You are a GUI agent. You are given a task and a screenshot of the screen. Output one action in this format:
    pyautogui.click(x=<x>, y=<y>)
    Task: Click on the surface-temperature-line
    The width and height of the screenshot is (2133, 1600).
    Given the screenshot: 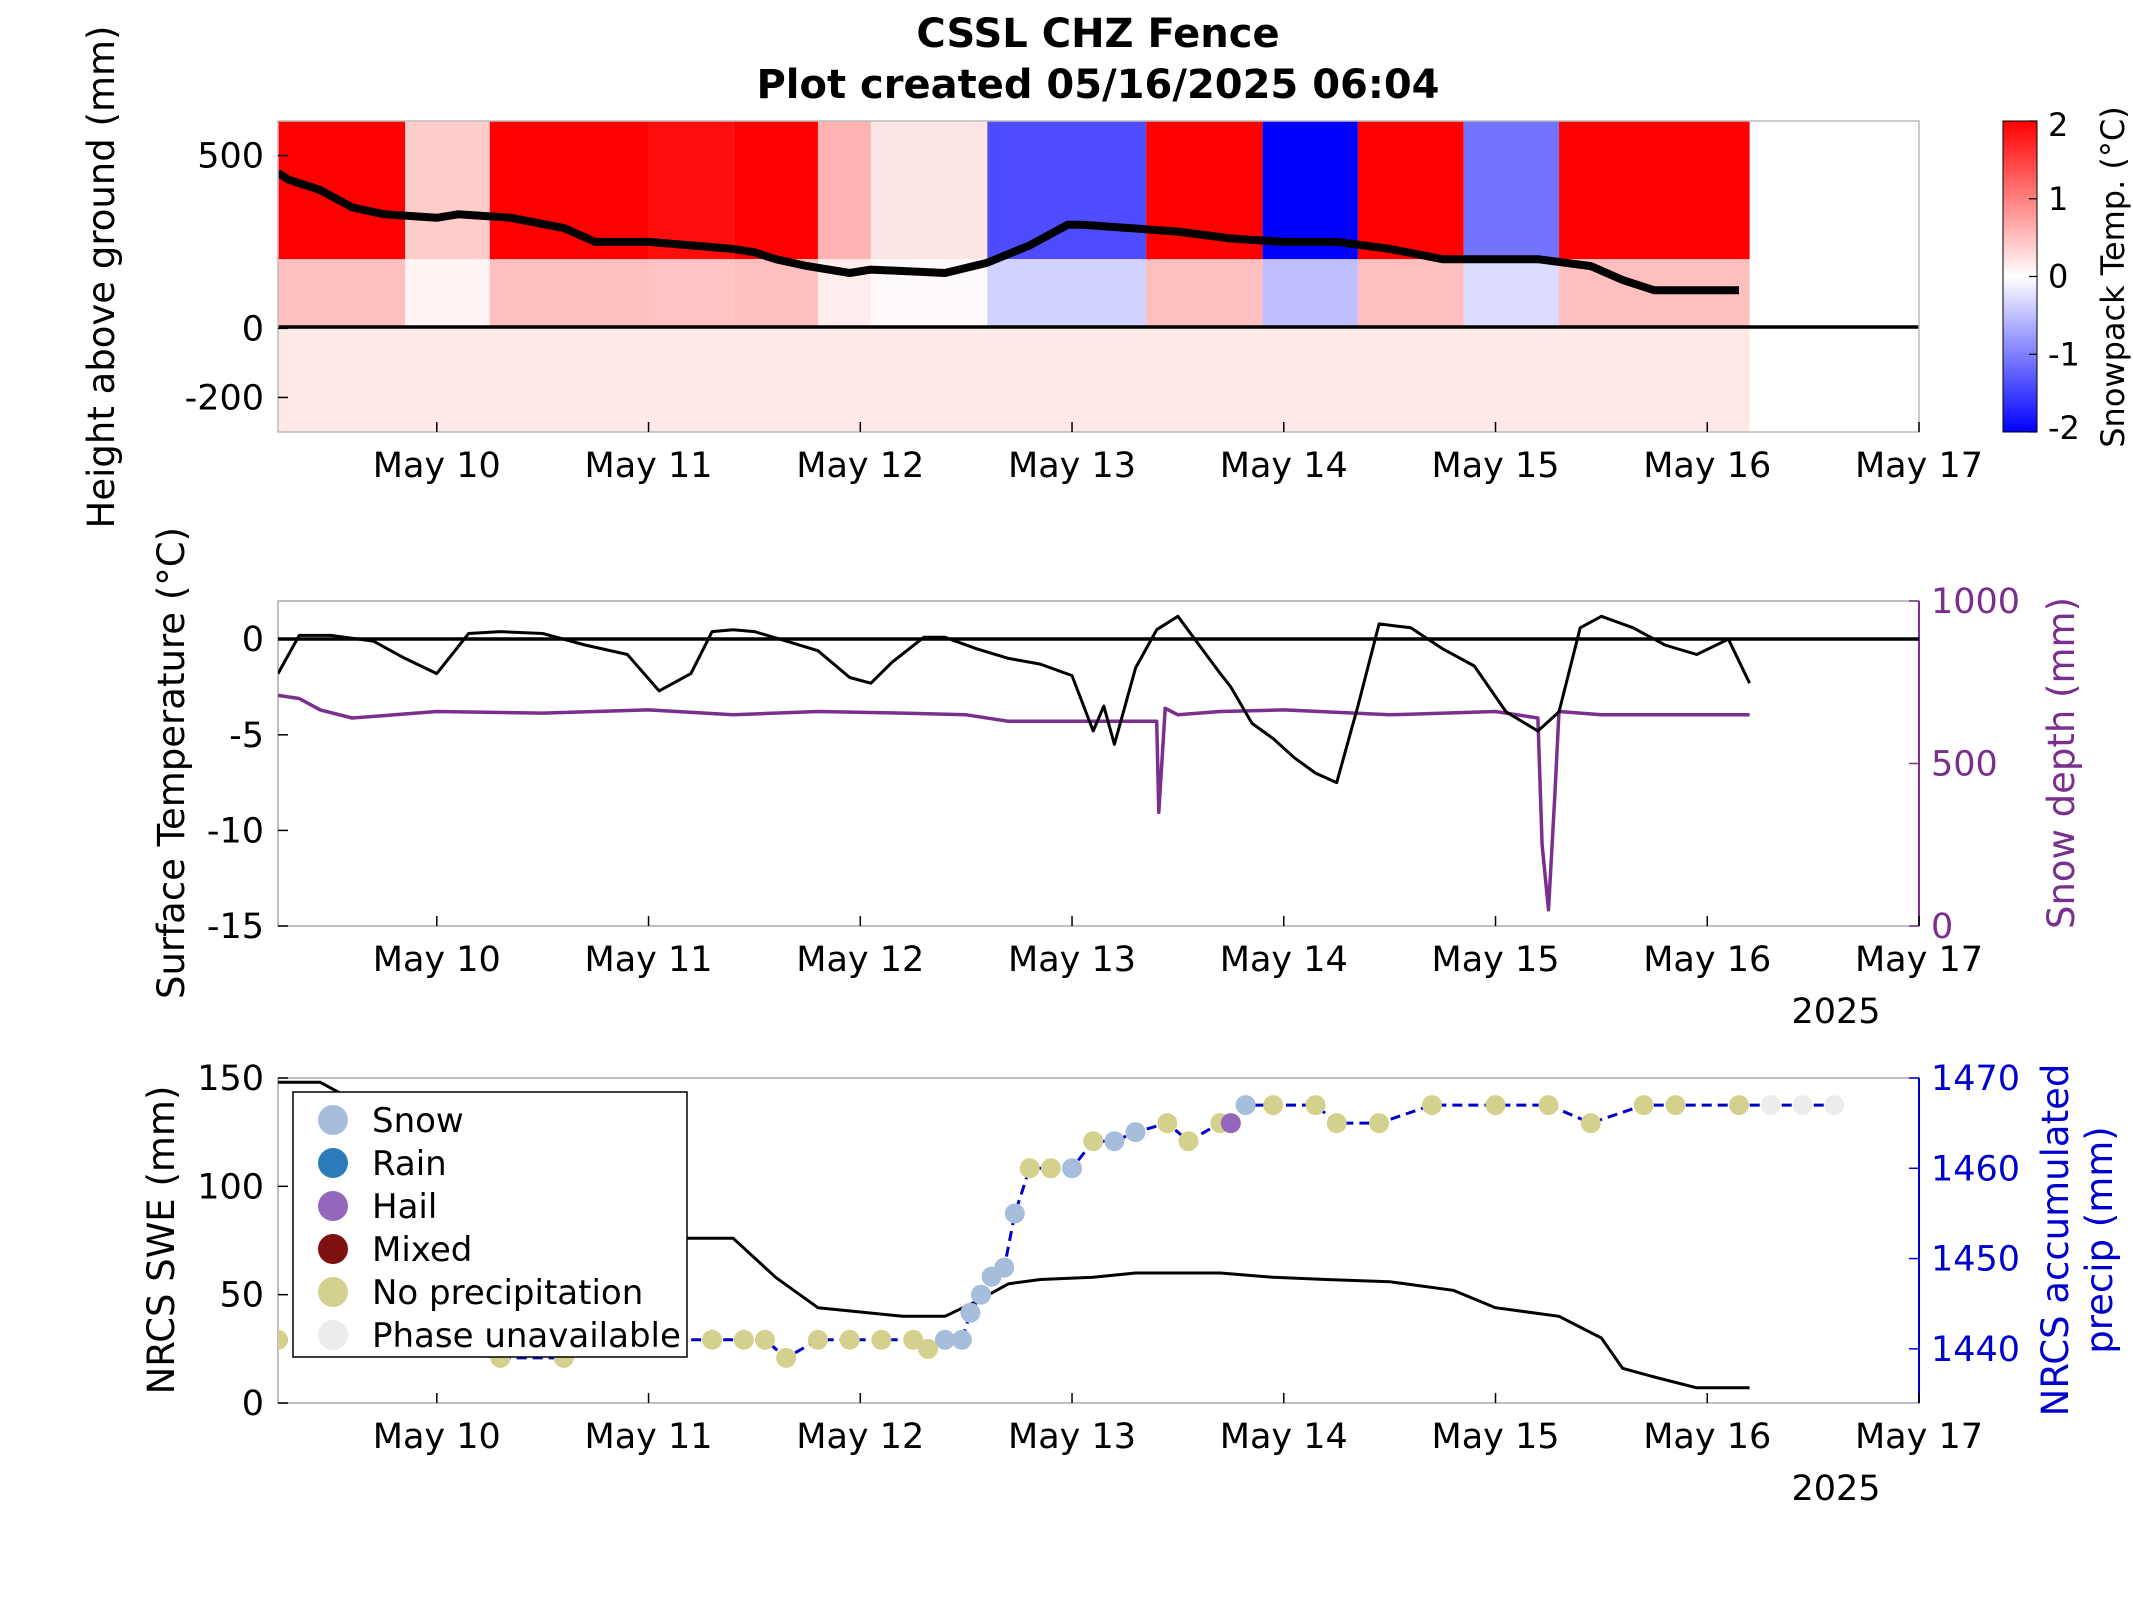 What is the action you would take?
    pyautogui.click(x=1014, y=699)
    